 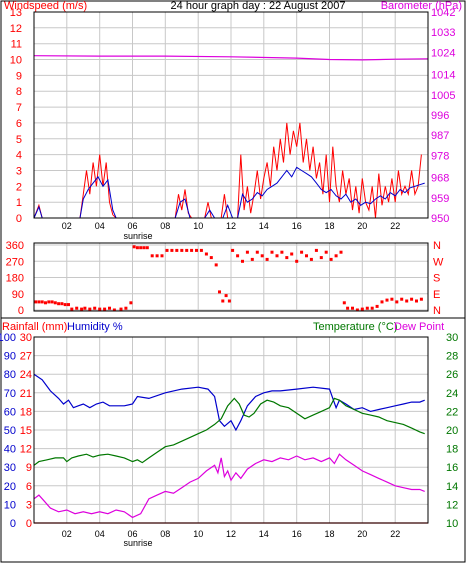 What do you see at coordinates (452, 394) in the screenshot?
I see `axis-tick-label: 24` at bounding box center [452, 394].